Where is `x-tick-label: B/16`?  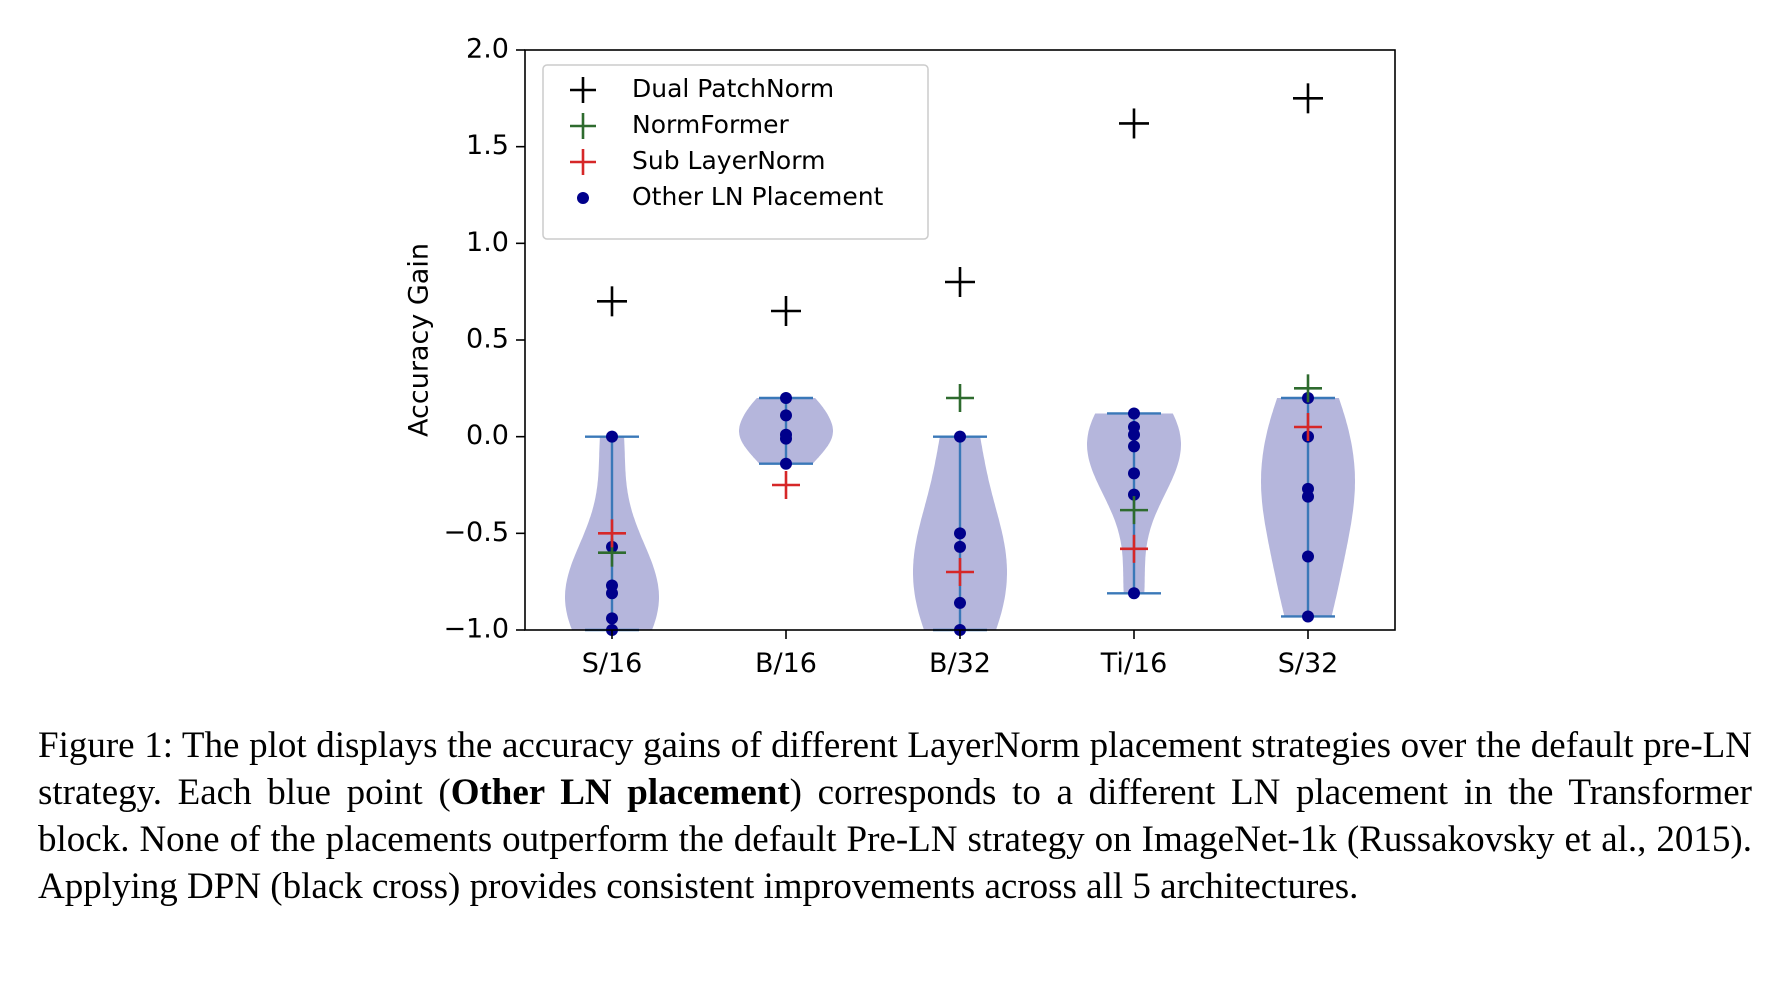 x-tick-label: B/16 is located at coordinates (786, 663).